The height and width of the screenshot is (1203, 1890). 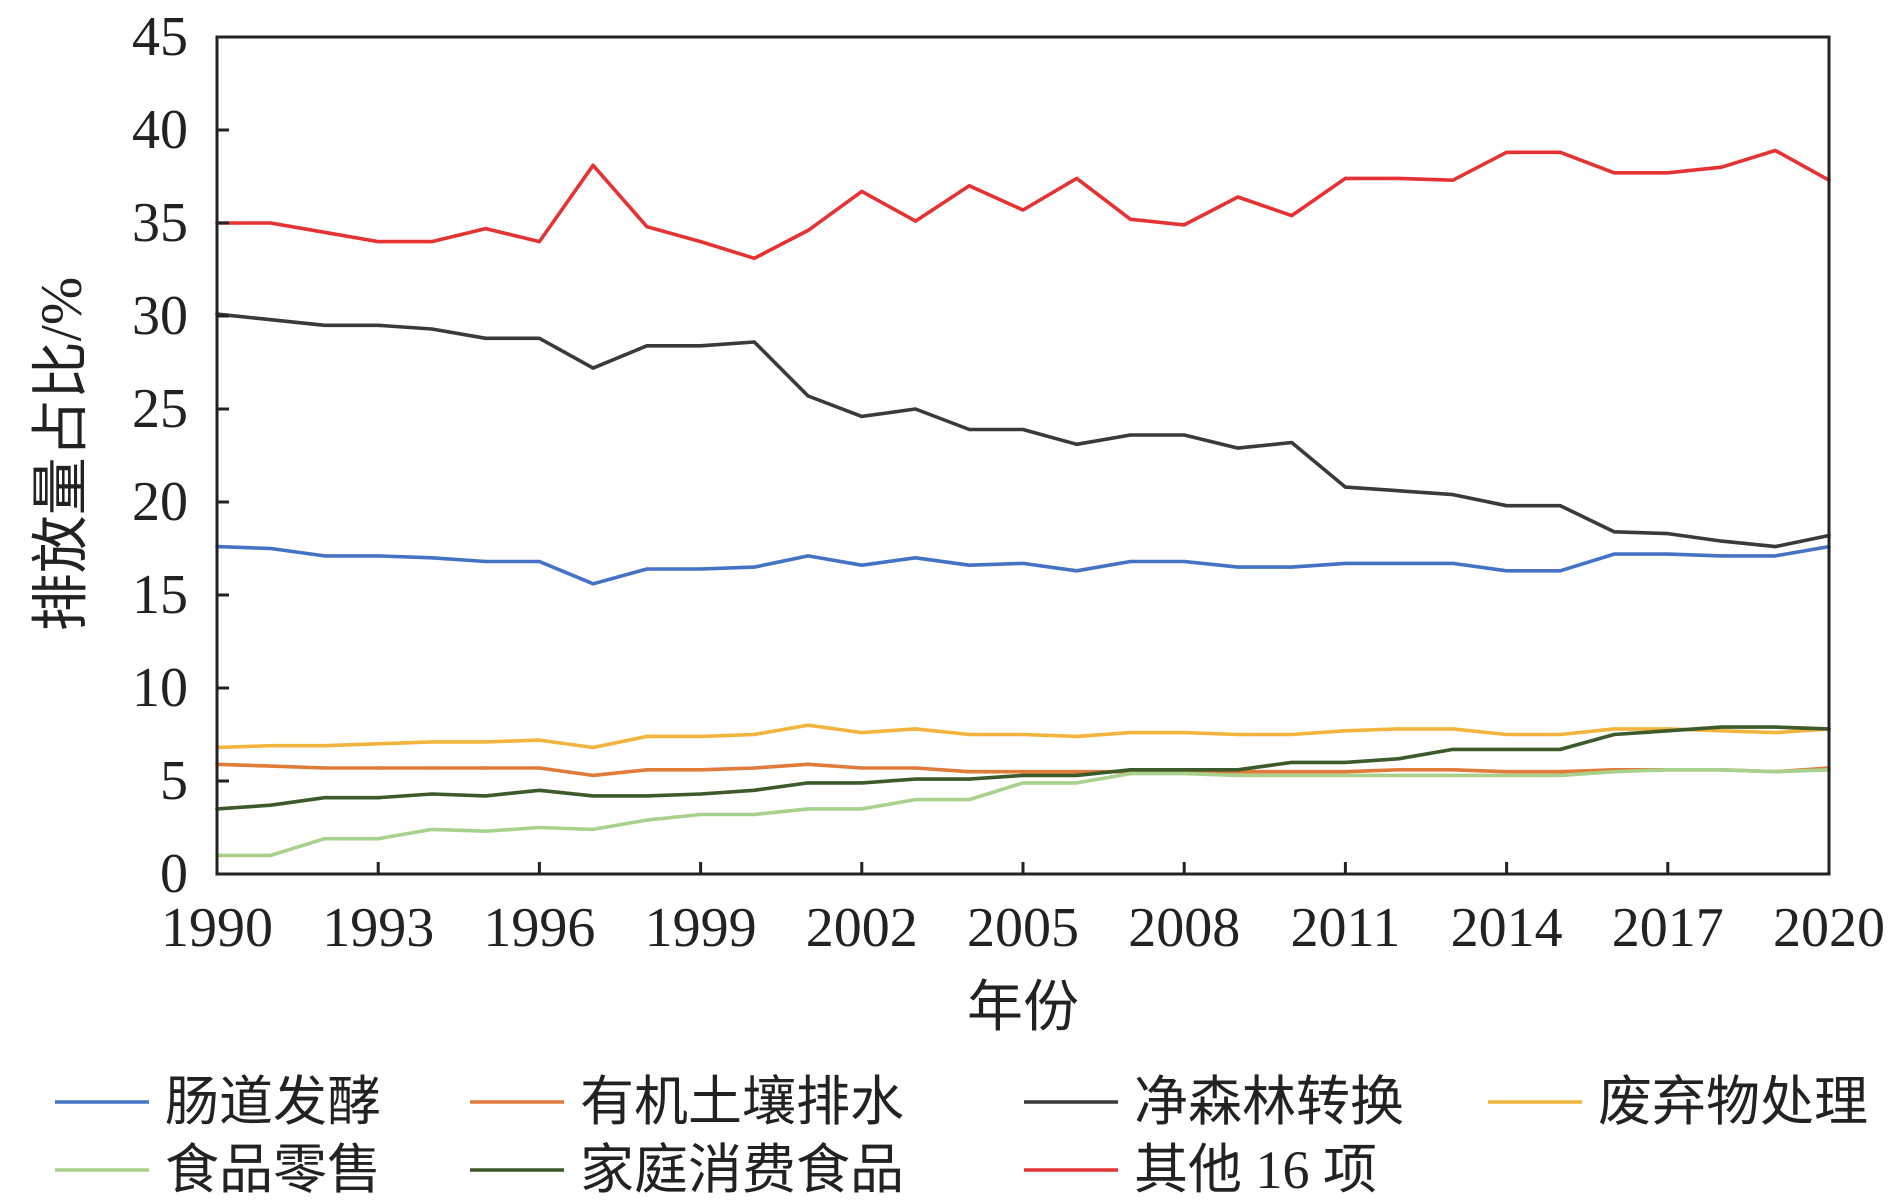 What do you see at coordinates (742, 1102) in the screenshot?
I see `legend-label: 有机土壤排水` at bounding box center [742, 1102].